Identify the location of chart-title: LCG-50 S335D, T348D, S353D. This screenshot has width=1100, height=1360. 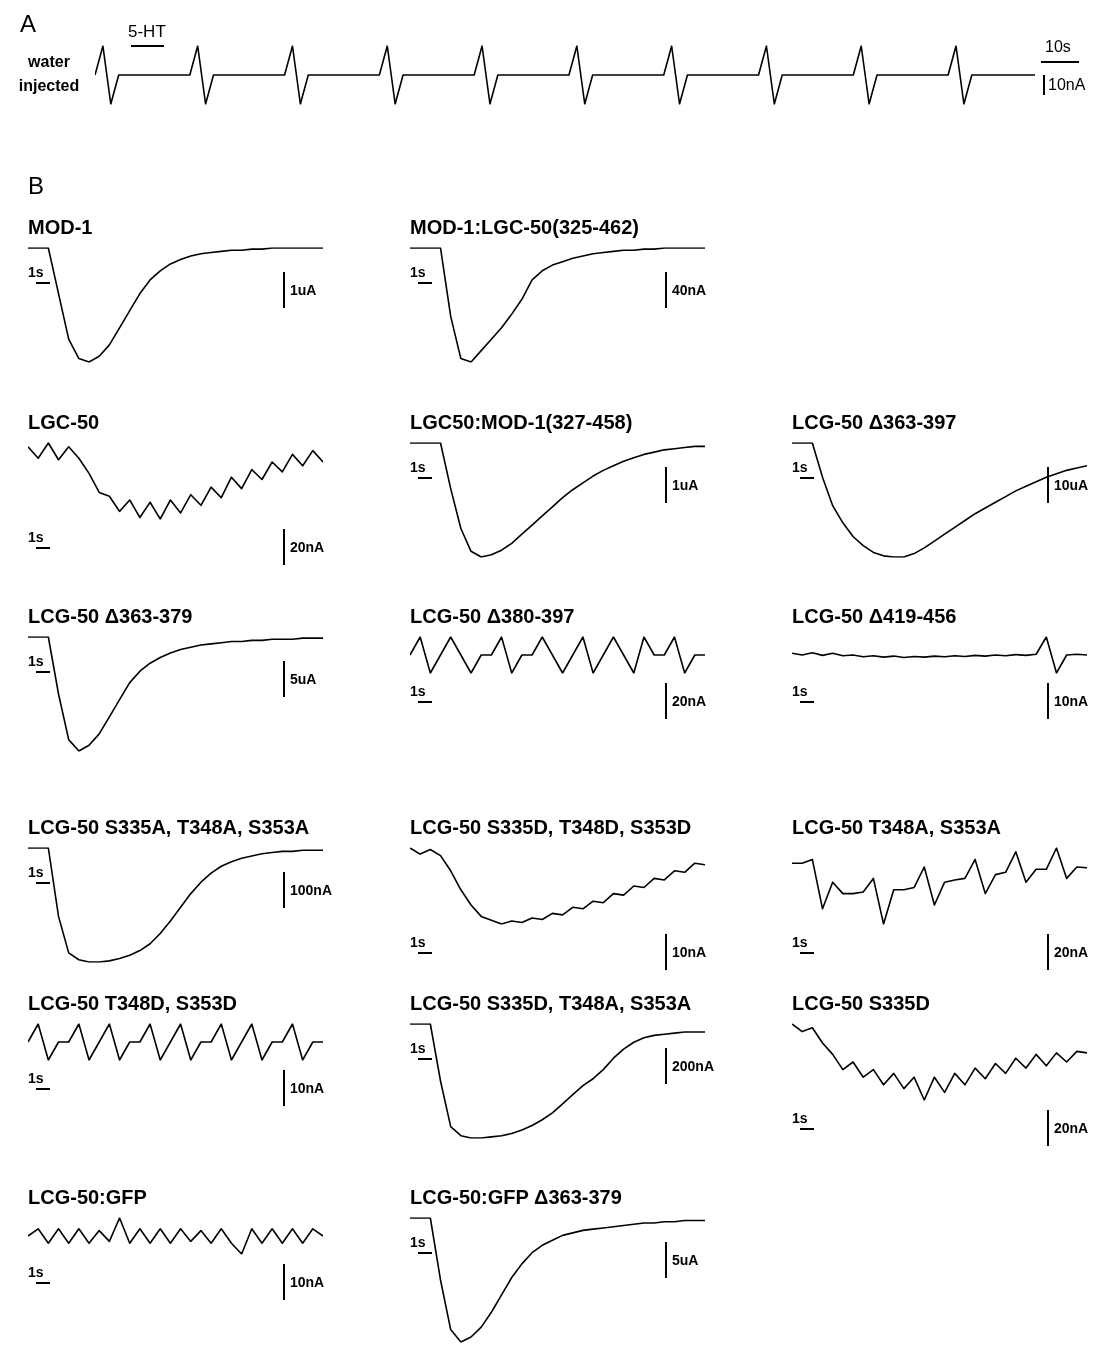
(551, 827).